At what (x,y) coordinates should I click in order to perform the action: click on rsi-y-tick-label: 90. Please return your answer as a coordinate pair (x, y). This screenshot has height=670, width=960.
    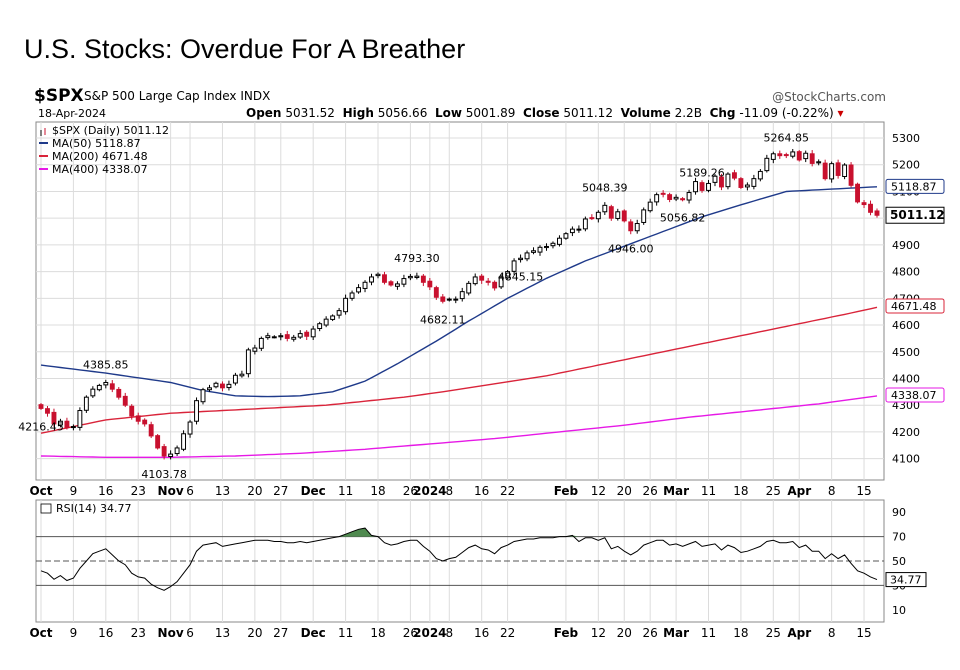
    Looking at the image, I should click on (899, 512).